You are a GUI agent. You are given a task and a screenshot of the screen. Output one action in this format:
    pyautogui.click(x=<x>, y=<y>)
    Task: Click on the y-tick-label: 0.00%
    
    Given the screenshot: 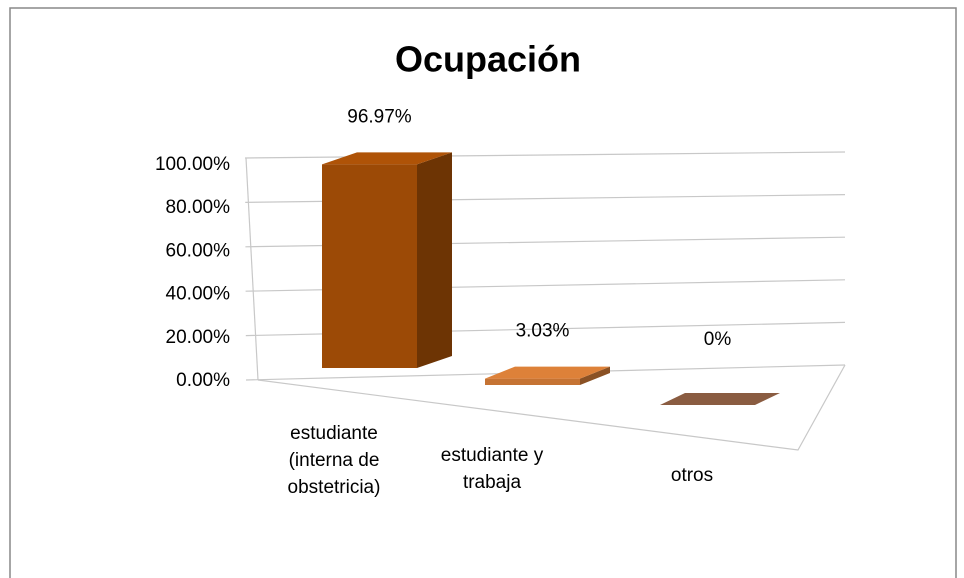 What is the action you would take?
    pyautogui.click(x=203, y=380)
    